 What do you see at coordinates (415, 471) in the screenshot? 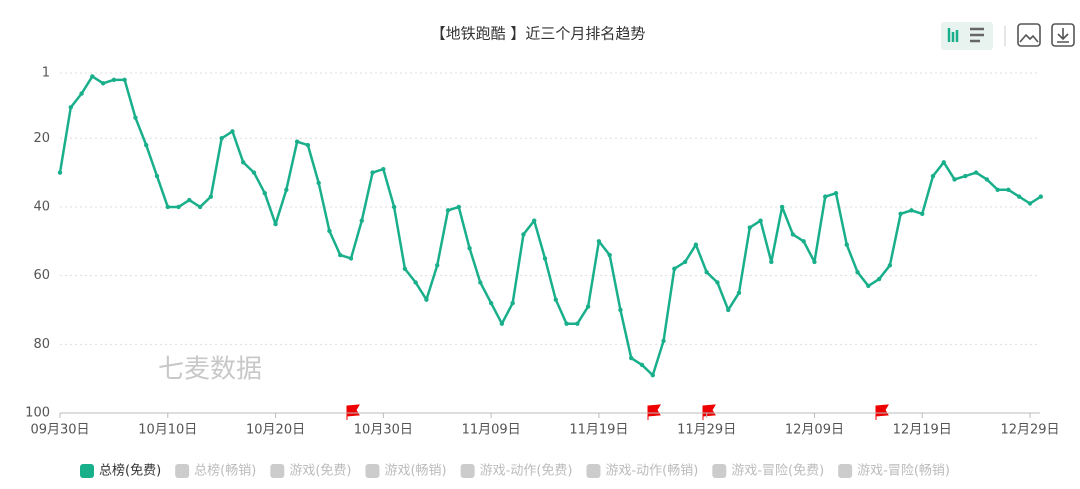
I see `legend-label: 游戏(畅销)` at bounding box center [415, 471].